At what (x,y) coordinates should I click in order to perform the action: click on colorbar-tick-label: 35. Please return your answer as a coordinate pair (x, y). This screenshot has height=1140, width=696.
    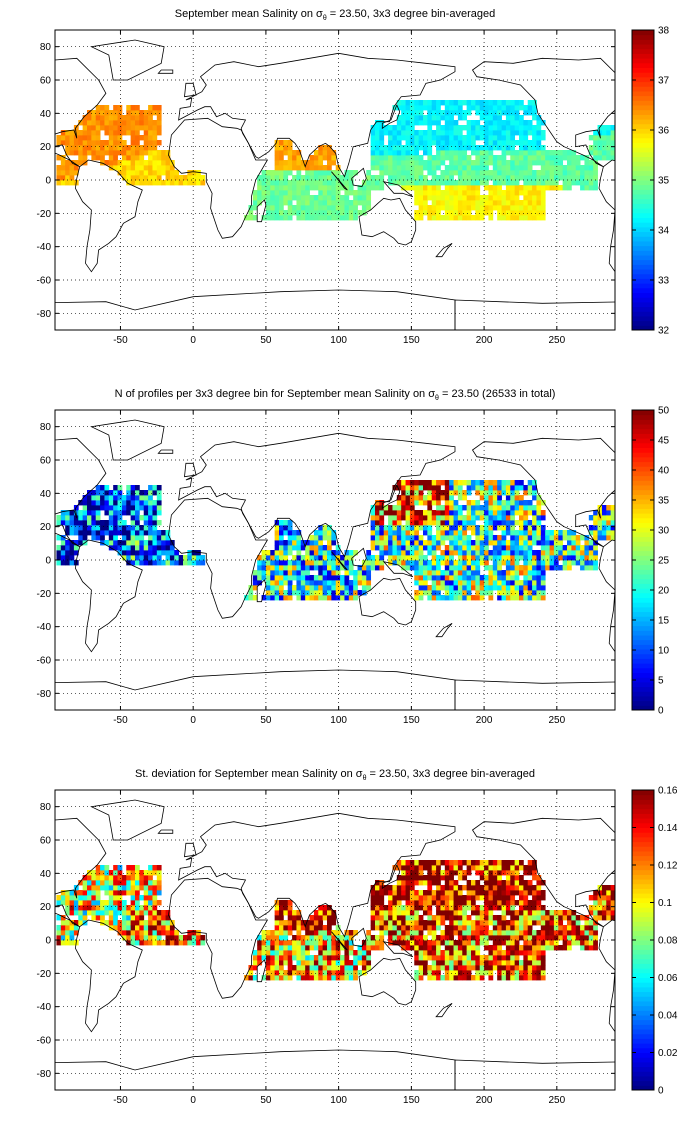
    Looking at the image, I should click on (664, 501).